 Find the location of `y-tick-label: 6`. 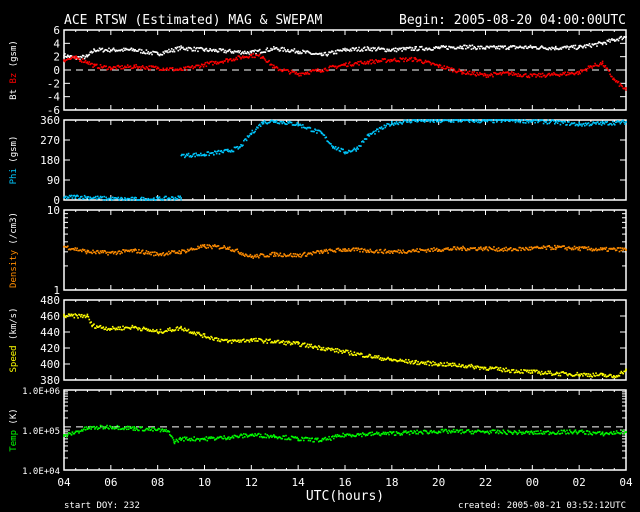

y-tick-label: 6 is located at coordinates (56, 30).